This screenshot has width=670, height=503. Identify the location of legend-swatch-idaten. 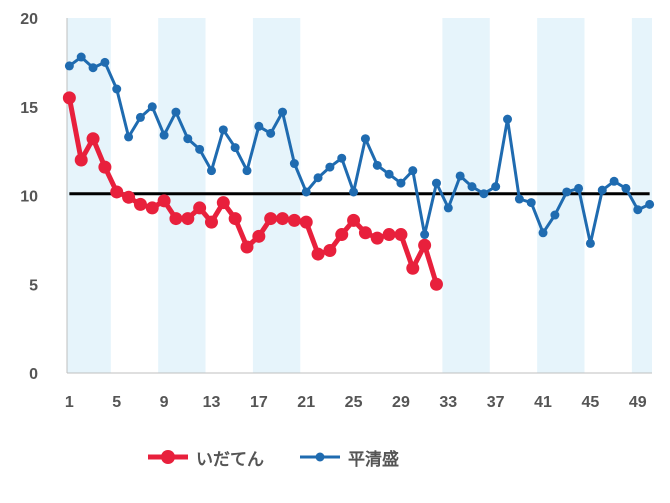
(168, 457).